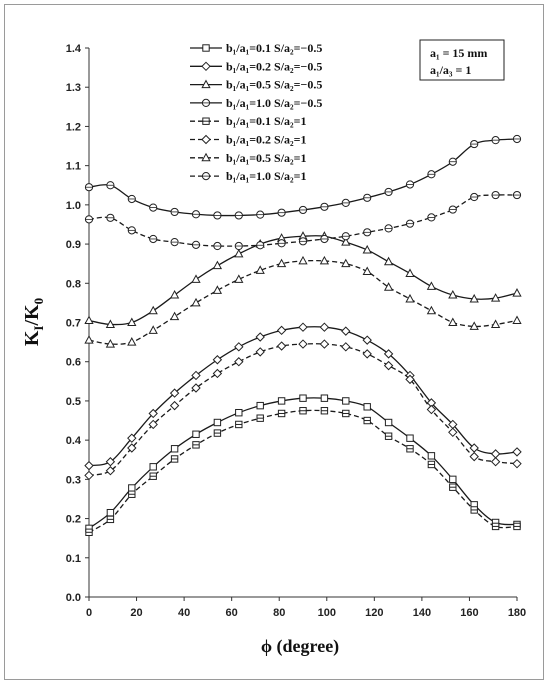 This screenshot has width=550, height=686. Describe the element at coordinates (38, 328) in the screenshot. I see `y-axis-title-sub1: I` at that location.